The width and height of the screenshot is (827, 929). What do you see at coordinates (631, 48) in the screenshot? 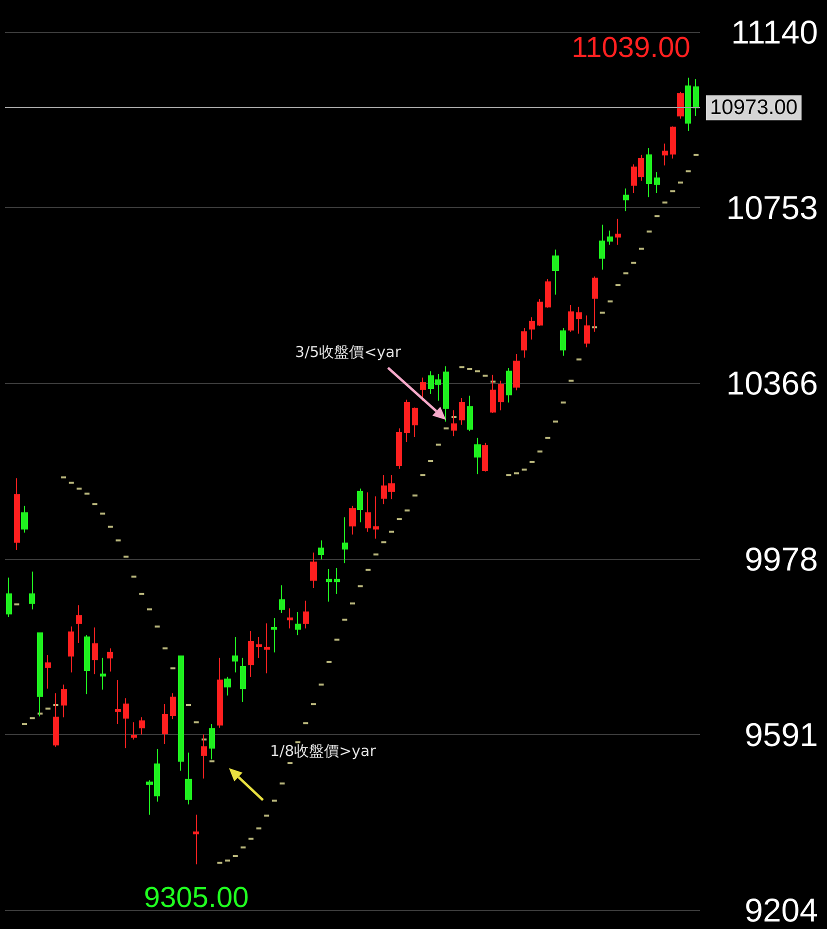
I see `annotation: 11039.00` at bounding box center [631, 48].